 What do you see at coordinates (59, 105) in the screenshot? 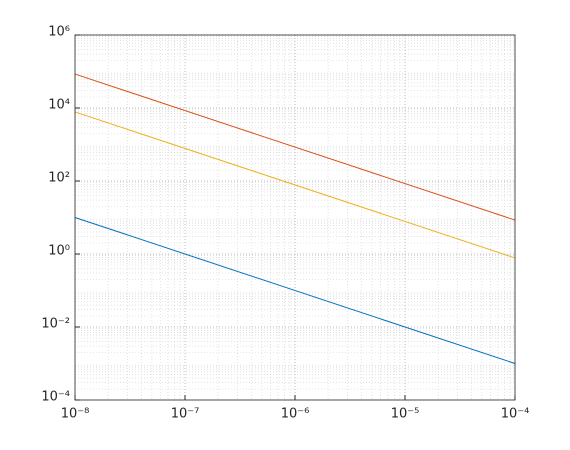
I see `y-tick-label: 10⁴` at bounding box center [59, 105].